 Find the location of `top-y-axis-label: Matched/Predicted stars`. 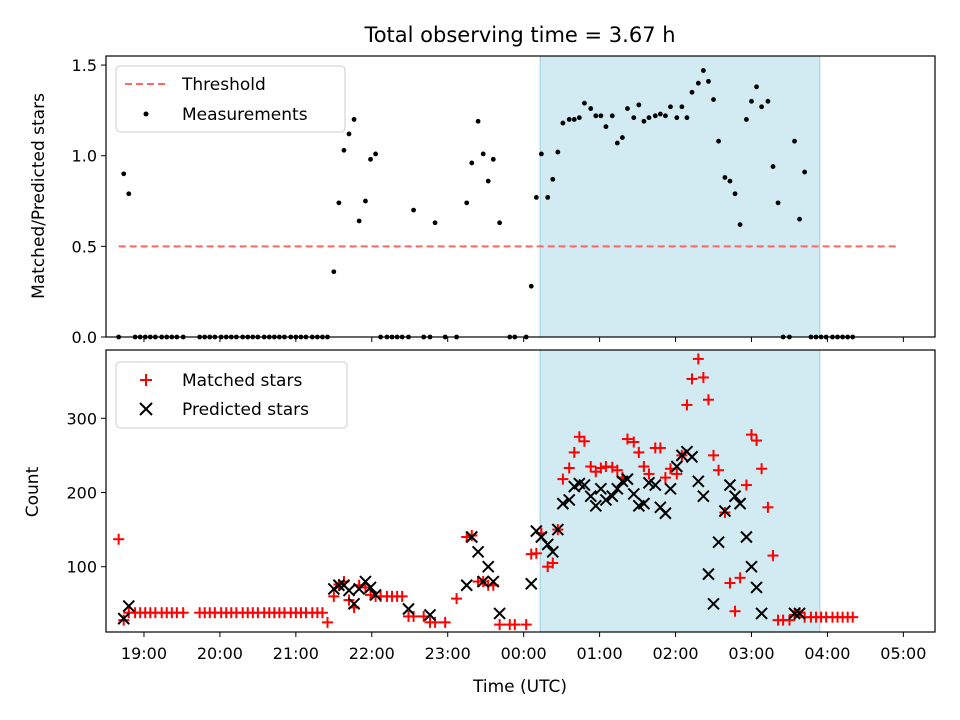

top-y-axis-label: Matched/Predicted stars is located at coordinates (39, 196).